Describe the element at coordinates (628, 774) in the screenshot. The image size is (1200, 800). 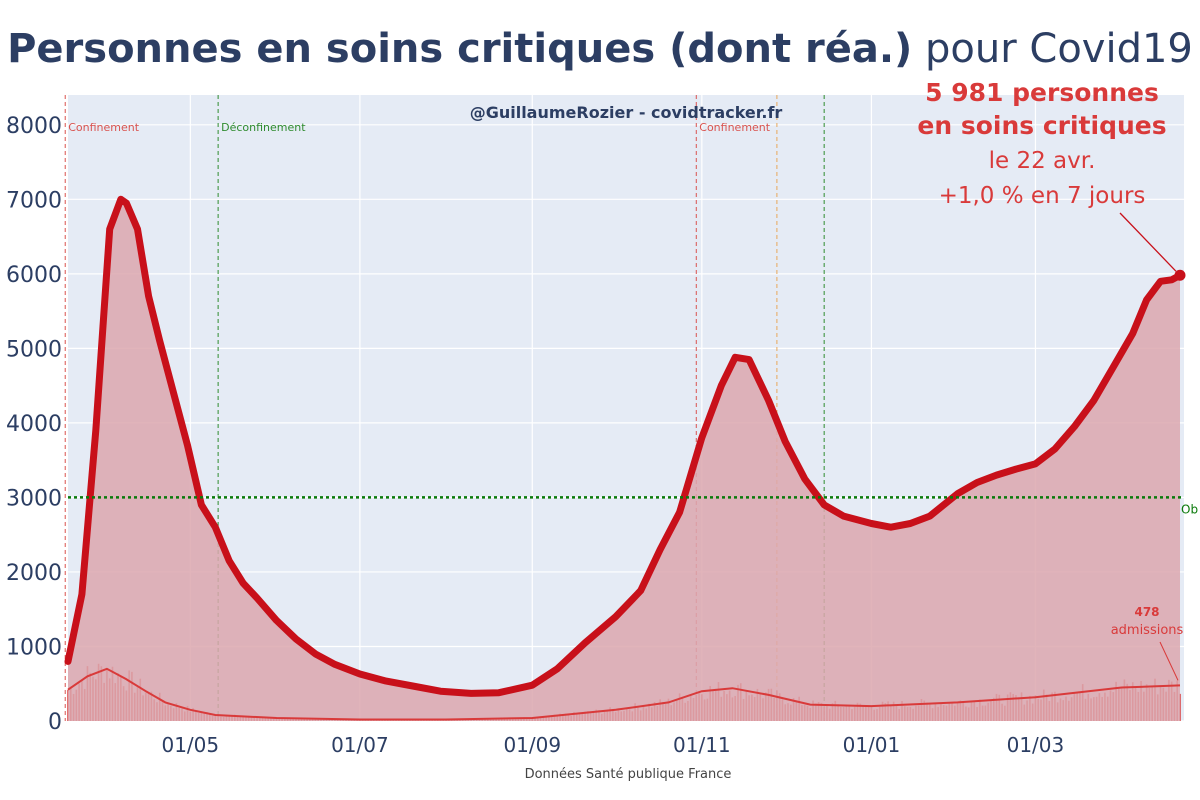
I see `source-label: Données Santé publique France` at that location.